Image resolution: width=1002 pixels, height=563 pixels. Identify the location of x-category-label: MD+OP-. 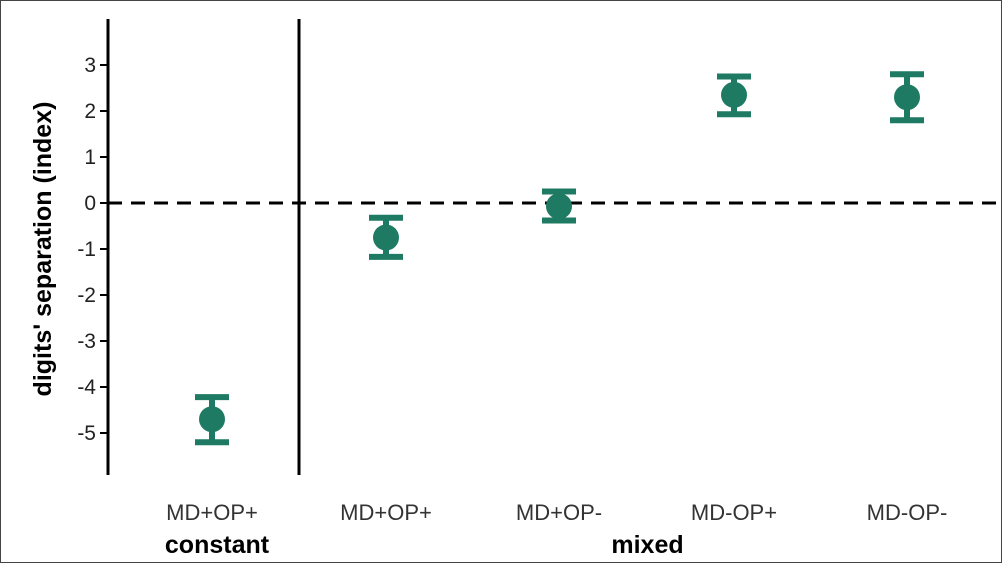
(559, 512).